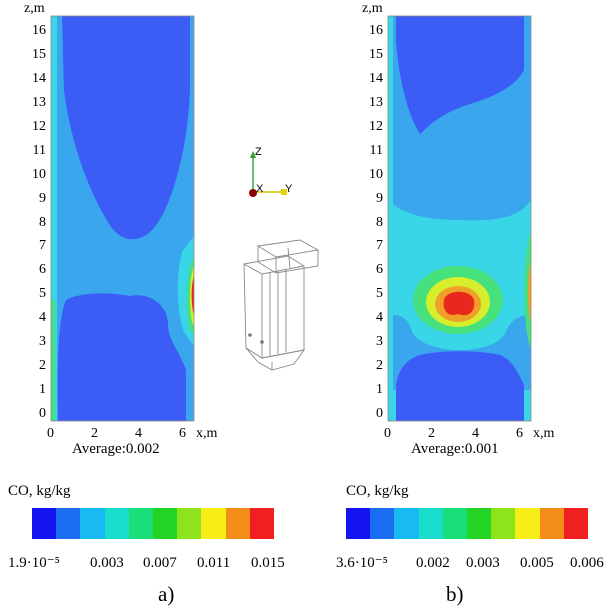 This screenshot has height=609, width=604. What do you see at coordinates (376, 54) in the screenshot?
I see `panel-b-z-tick: 15` at bounding box center [376, 54].